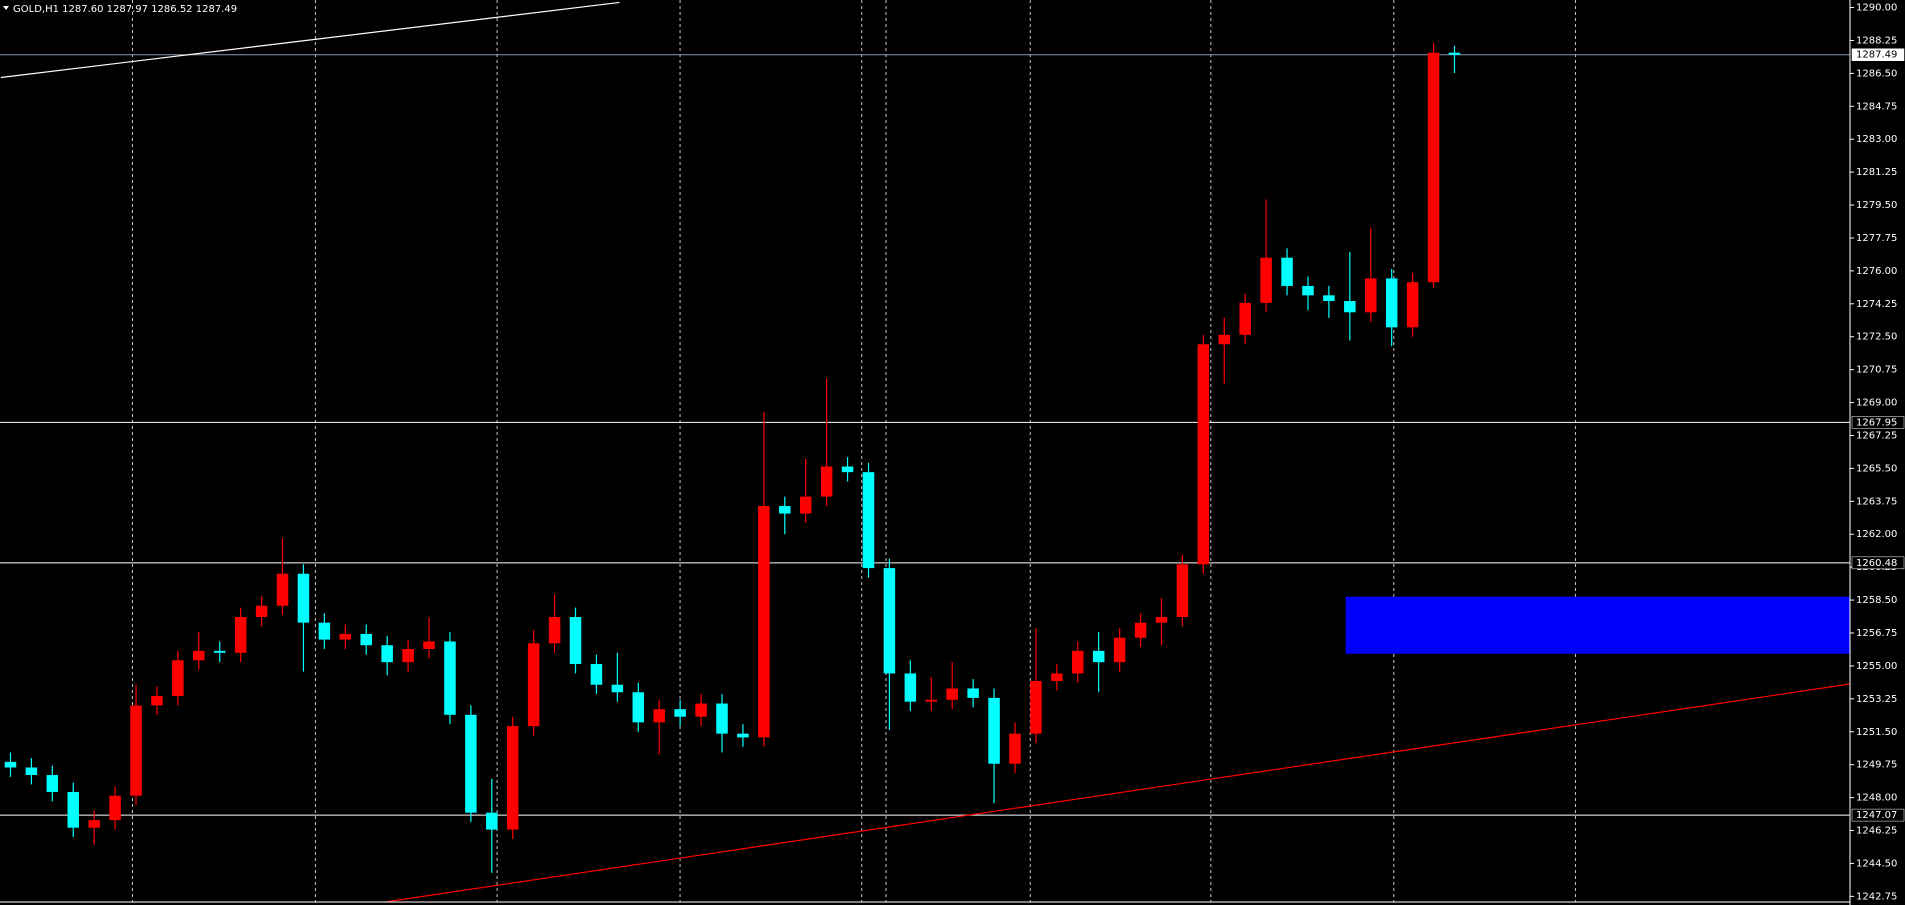 Image resolution: width=1905 pixels, height=905 pixels. Describe the element at coordinates (1876, 370) in the screenshot. I see `y-tick-label: 1270.75` at that location.